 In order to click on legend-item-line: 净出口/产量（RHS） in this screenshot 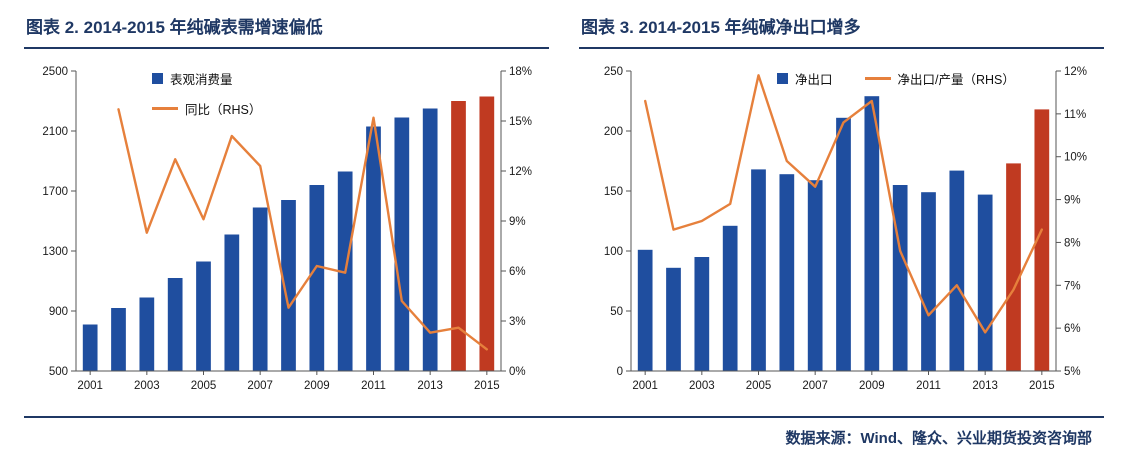, I will do `click(939, 78)`.